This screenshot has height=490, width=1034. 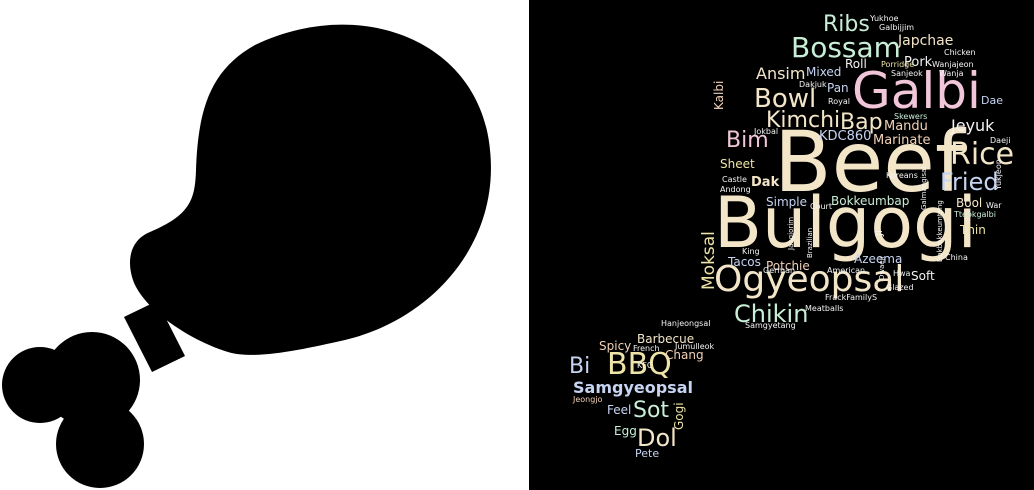 I want to click on cloud-word-bossam: Bossam, so click(x=846, y=47).